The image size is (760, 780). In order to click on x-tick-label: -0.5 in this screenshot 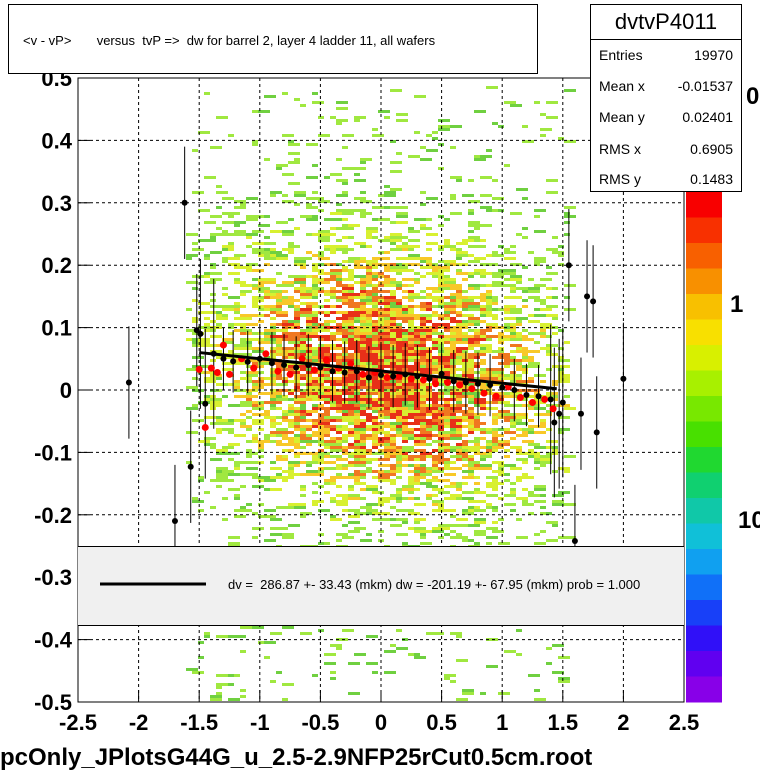, I will do `click(320, 722)`.